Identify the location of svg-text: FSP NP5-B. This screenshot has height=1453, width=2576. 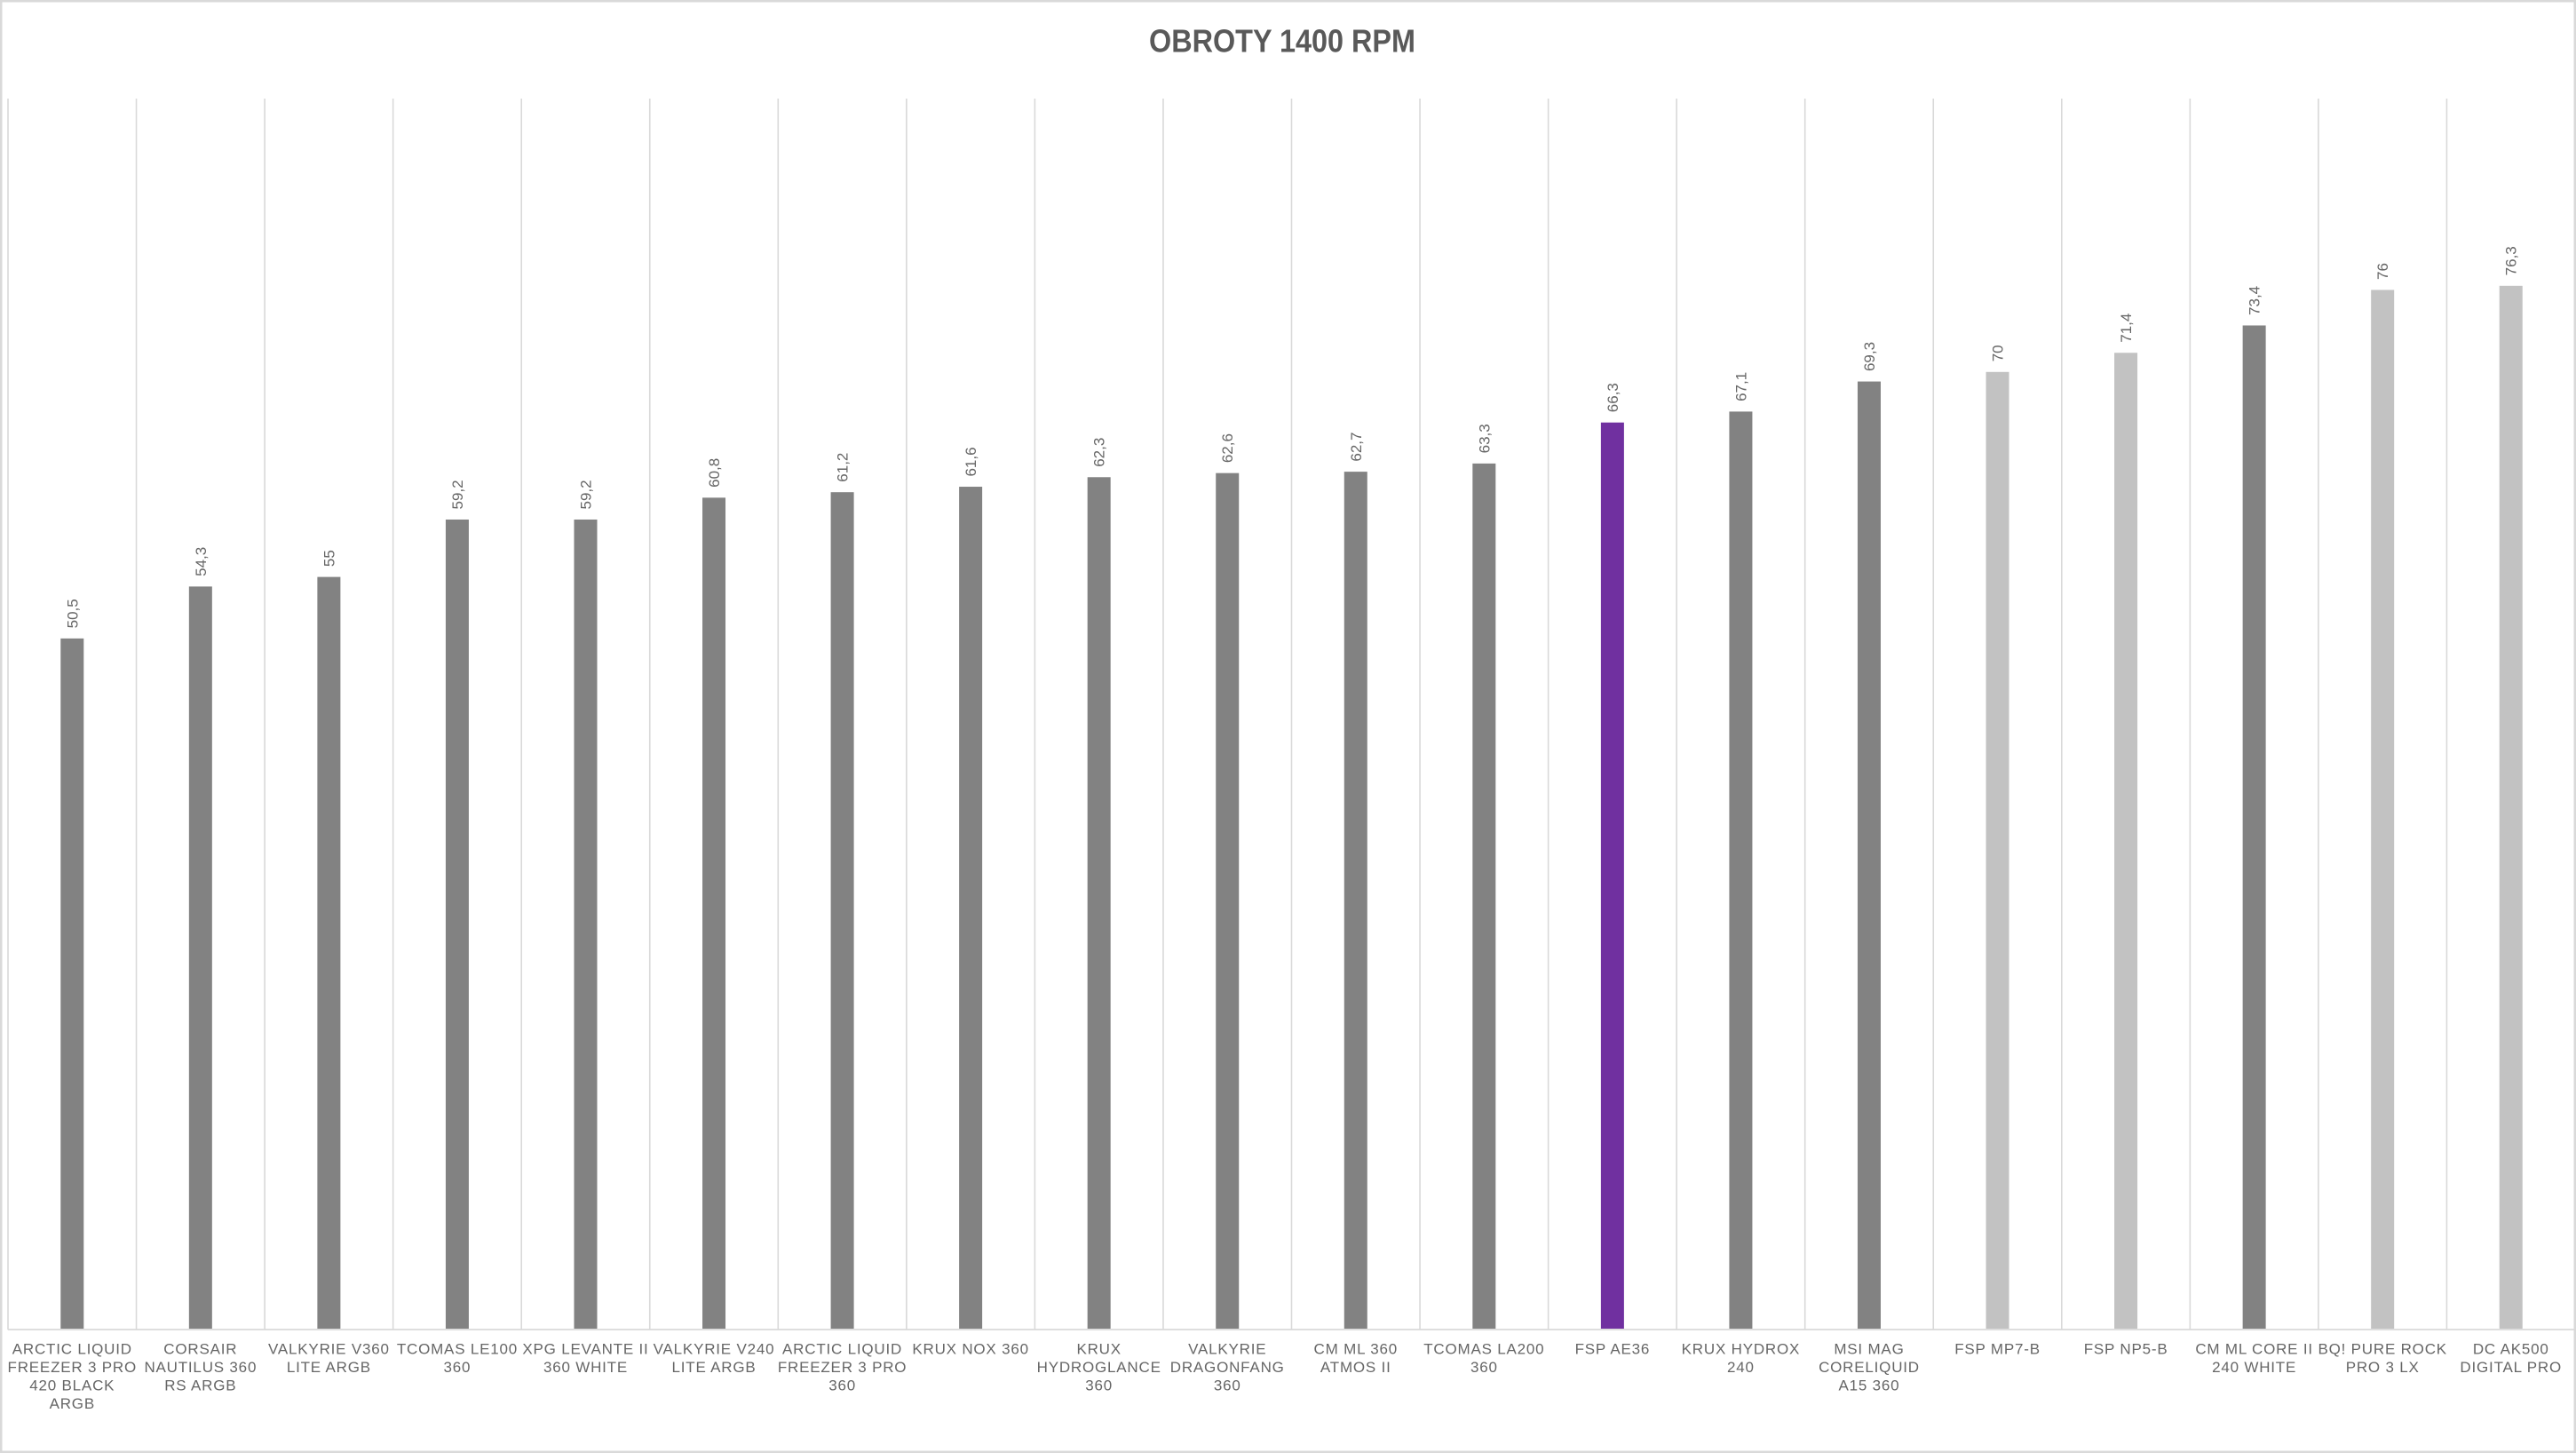
(2126, 1349).